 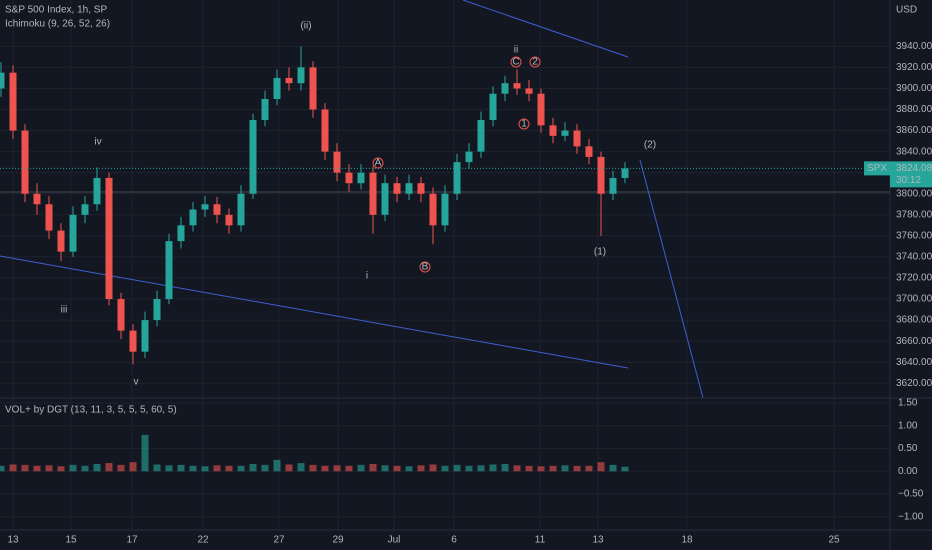 I want to click on y2-tick-label: 0.50, so click(x=908, y=448).